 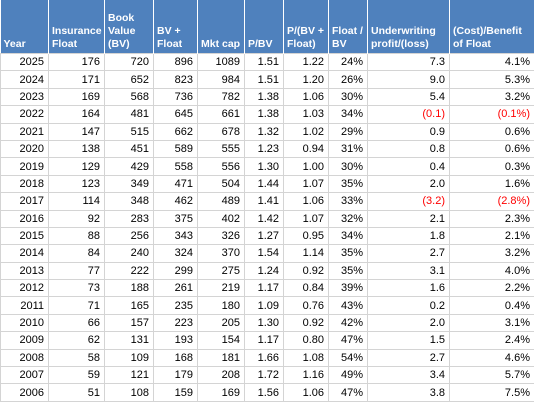 I want to click on table-cell: 1.66, so click(x=264, y=358).